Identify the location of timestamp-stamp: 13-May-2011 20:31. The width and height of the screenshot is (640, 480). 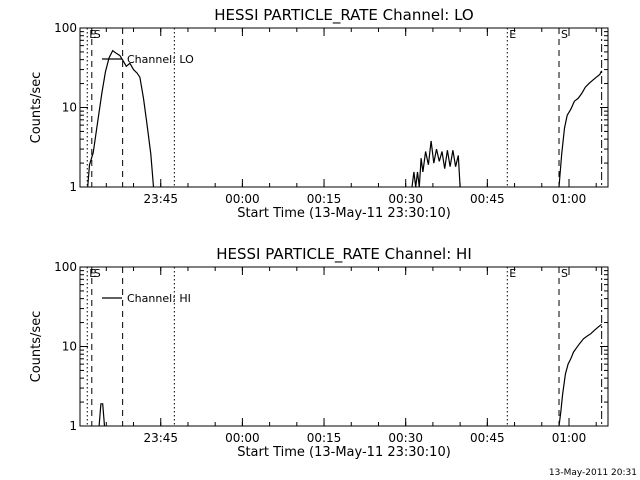
(593, 473).